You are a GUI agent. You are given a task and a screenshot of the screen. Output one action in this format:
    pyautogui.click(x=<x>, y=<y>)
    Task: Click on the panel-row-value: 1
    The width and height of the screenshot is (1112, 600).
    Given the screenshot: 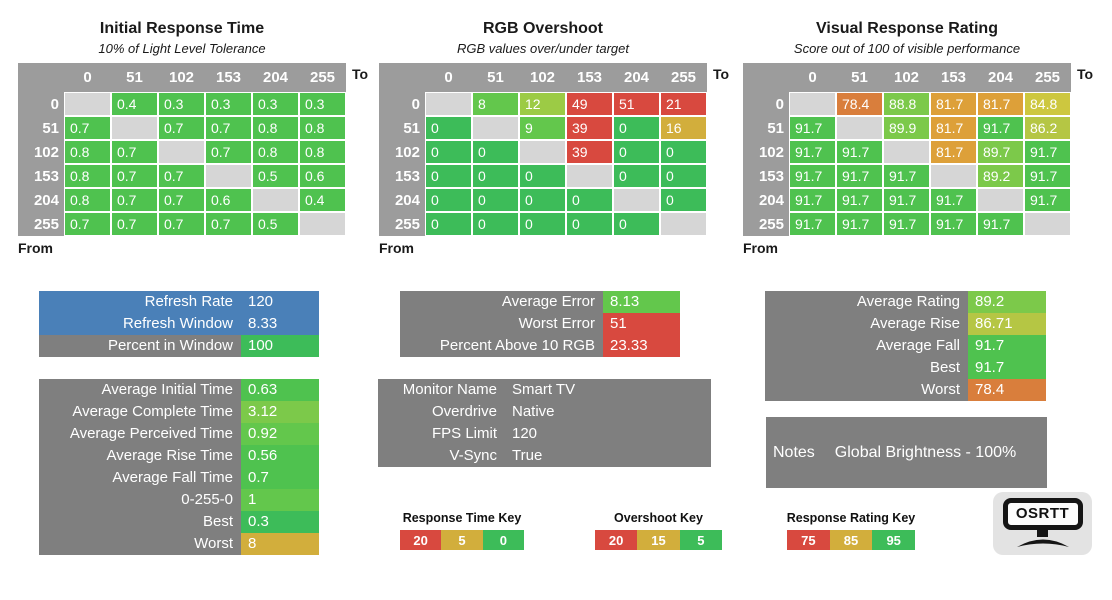 What is the action you would take?
    pyautogui.click(x=280, y=500)
    